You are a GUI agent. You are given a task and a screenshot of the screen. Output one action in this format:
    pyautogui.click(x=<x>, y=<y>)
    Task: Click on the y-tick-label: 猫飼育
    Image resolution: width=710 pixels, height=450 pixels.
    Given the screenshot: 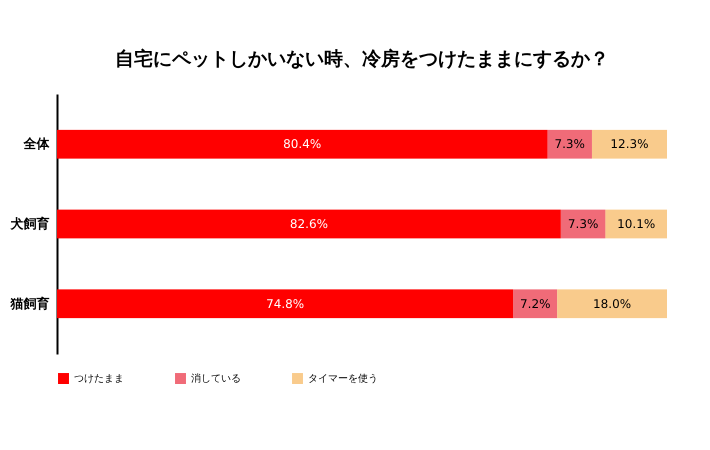 What is the action you would take?
    pyautogui.click(x=30, y=304)
    